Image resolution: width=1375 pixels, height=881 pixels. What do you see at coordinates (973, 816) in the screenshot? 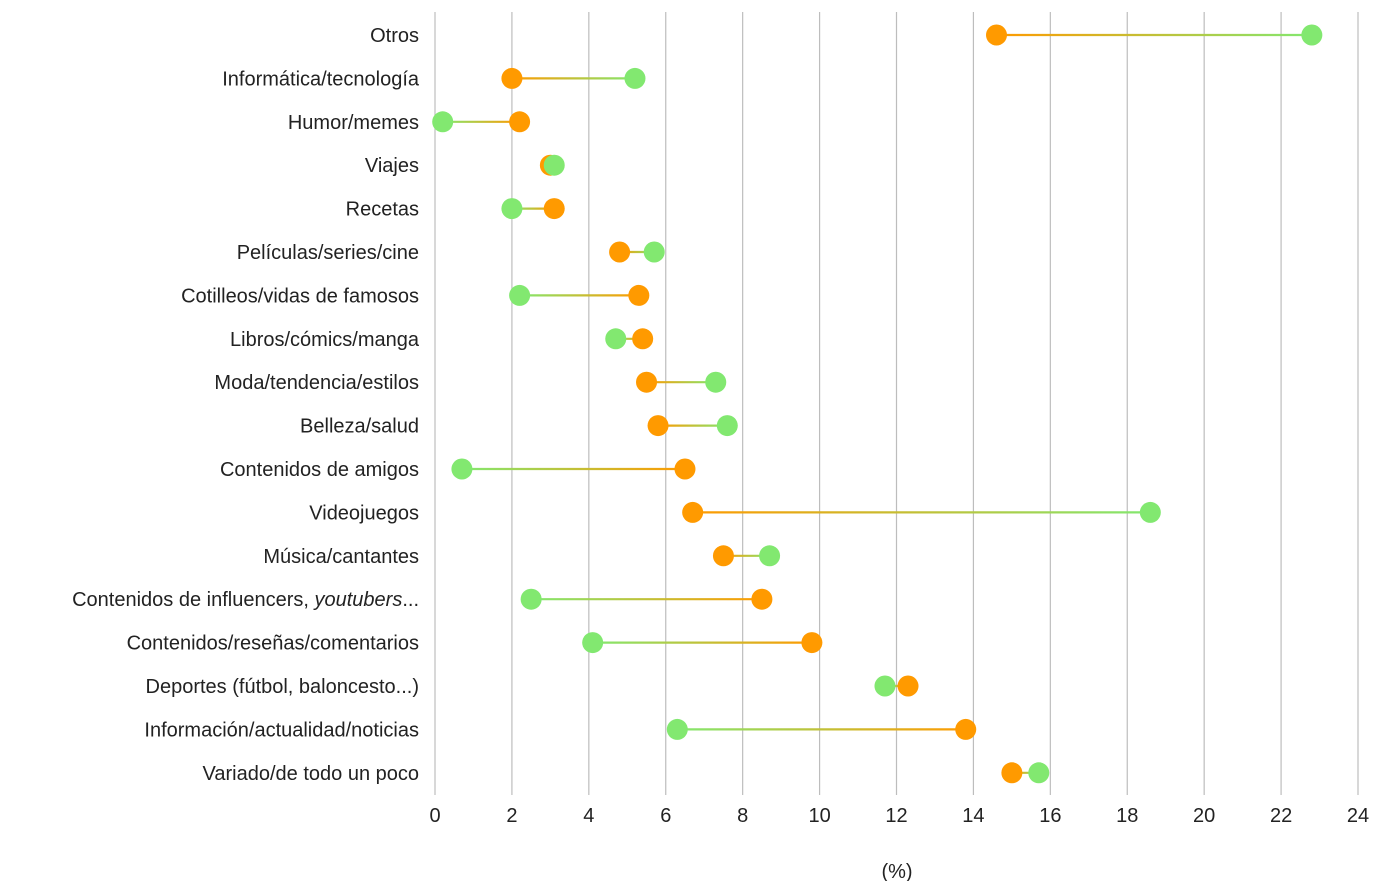
I see `x-tick-label: 14` at bounding box center [973, 816].